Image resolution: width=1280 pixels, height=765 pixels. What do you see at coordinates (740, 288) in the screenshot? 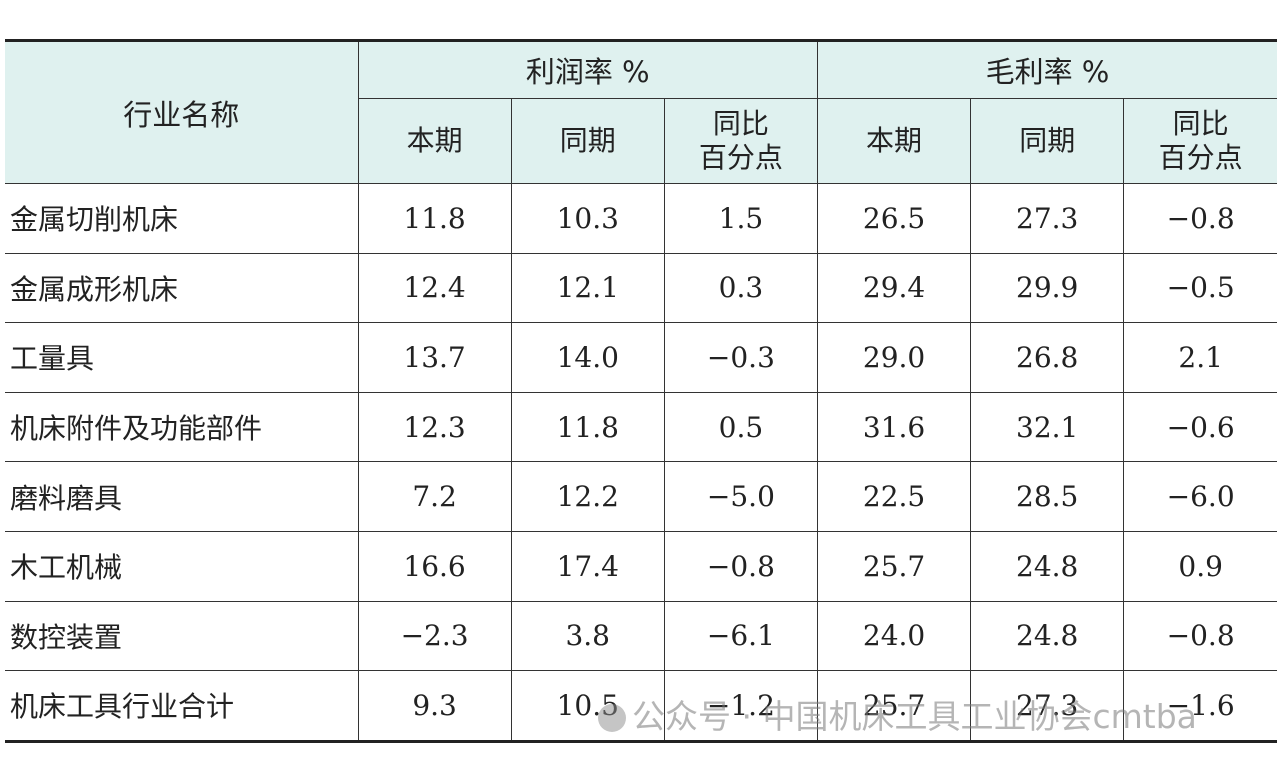
I see `data-cell: 0.3` at bounding box center [740, 288].